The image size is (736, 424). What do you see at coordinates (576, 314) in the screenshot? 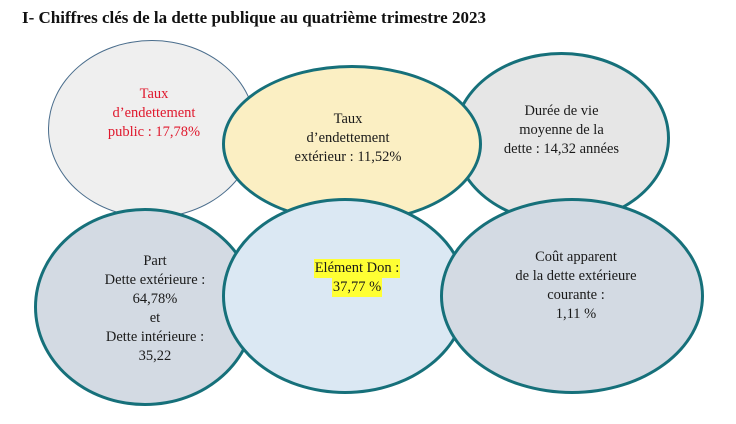
I see `cout-apparent-line-4: 1,11 %` at bounding box center [576, 314].